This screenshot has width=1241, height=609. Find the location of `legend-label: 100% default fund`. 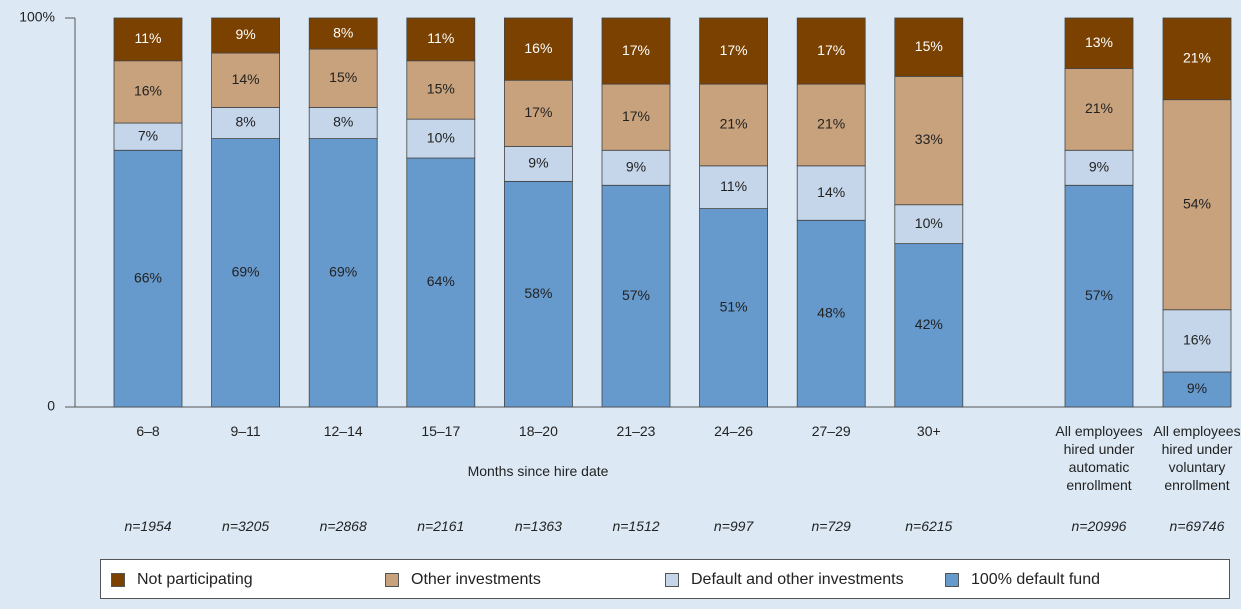

legend-label: 100% default fund is located at coordinates (1035, 579).